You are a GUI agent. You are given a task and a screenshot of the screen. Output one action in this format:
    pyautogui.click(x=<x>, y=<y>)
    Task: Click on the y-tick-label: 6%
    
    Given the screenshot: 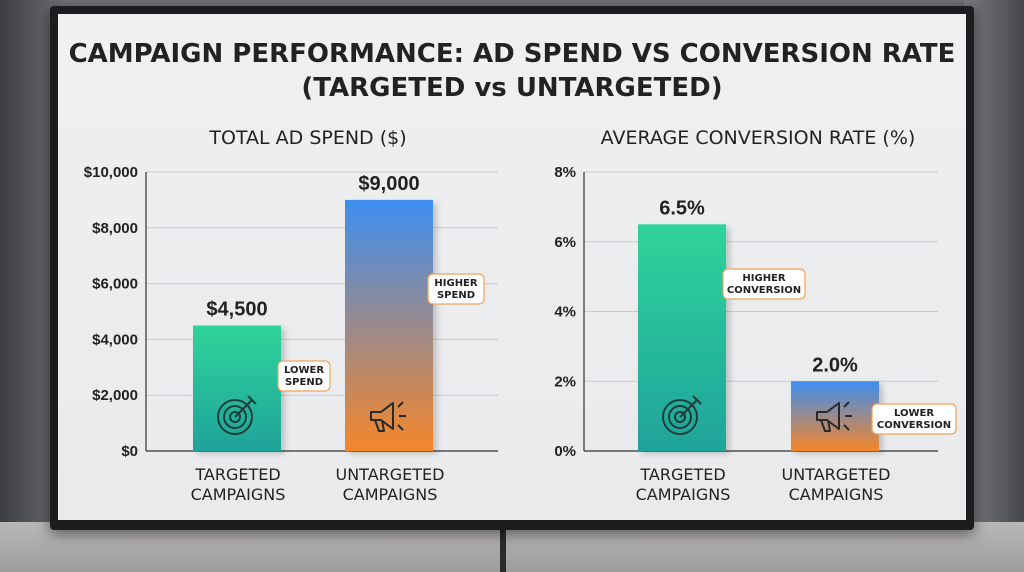 What is the action you would take?
    pyautogui.click(x=565, y=242)
    